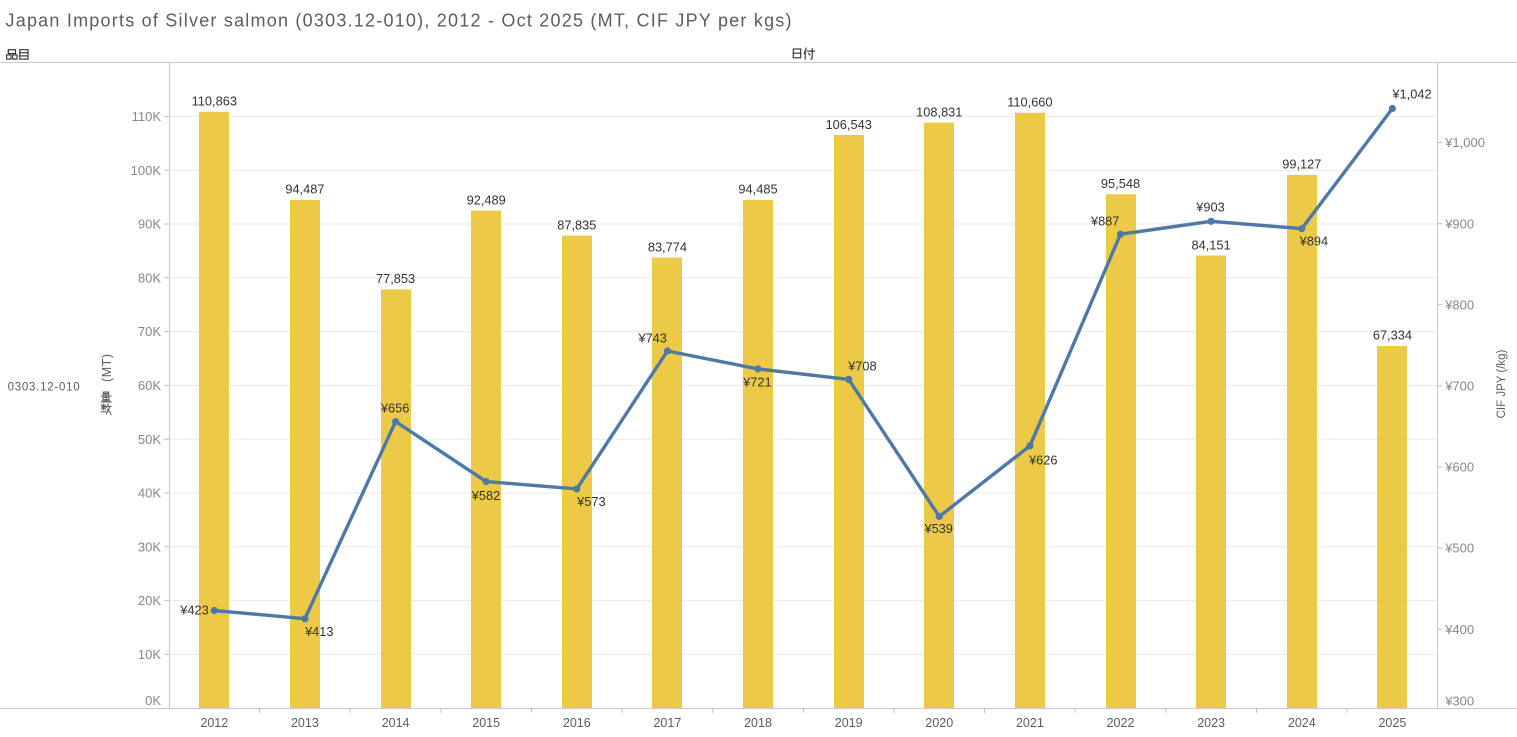  What do you see at coordinates (1209, 207) in the screenshot?
I see `svg-text: ¥903` at bounding box center [1209, 207].